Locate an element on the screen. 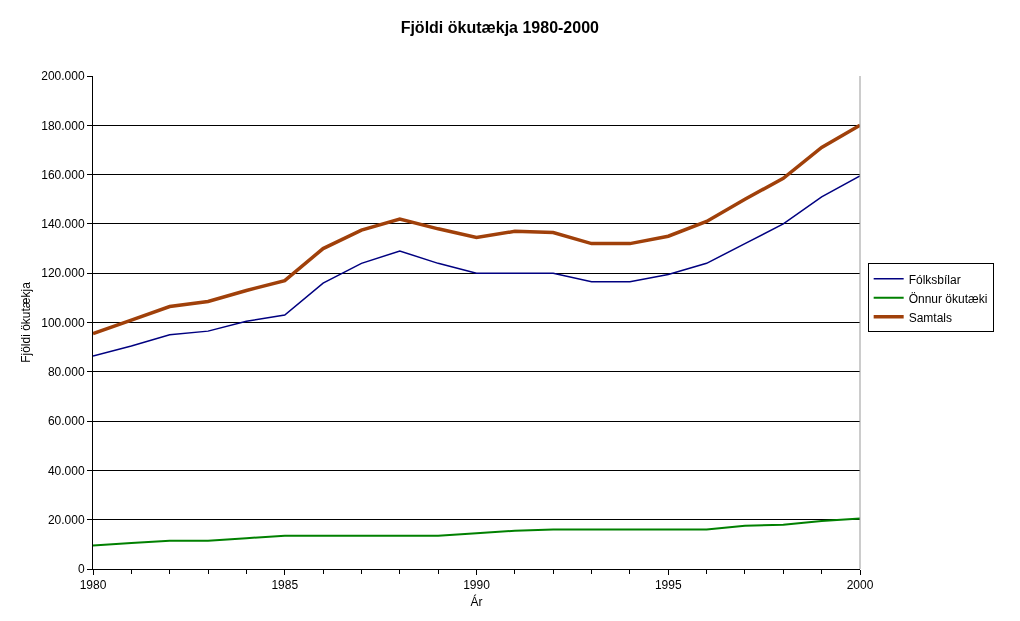 The image size is (1020, 621). y-tick-label: 140.000 is located at coordinates (63, 224).